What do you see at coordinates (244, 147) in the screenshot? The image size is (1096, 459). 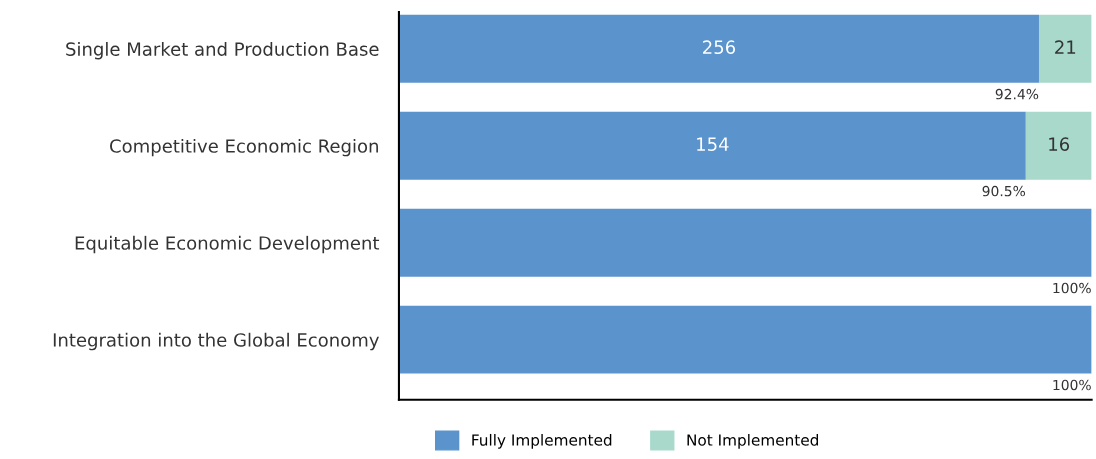 I see `y-tick-label: Competitive Economic Region` at bounding box center [244, 147].